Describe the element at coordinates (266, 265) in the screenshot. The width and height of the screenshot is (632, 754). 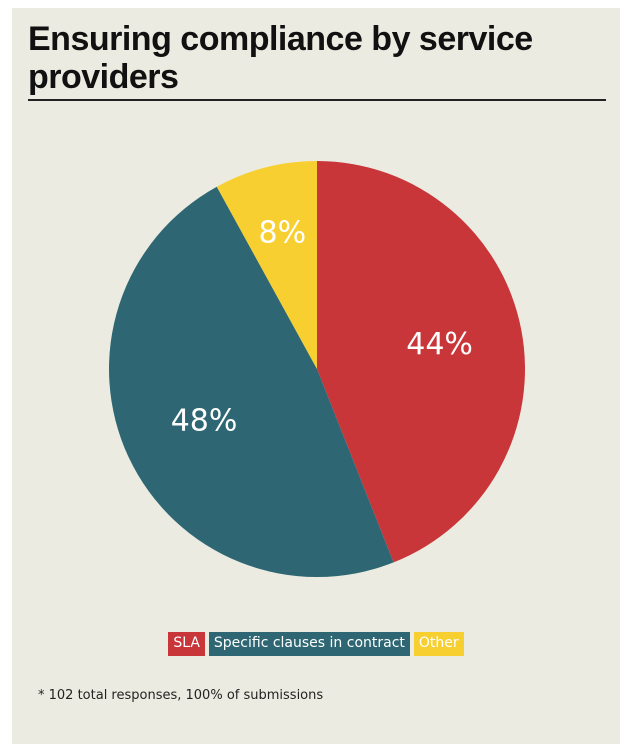
I see `pie-slice-other` at that location.